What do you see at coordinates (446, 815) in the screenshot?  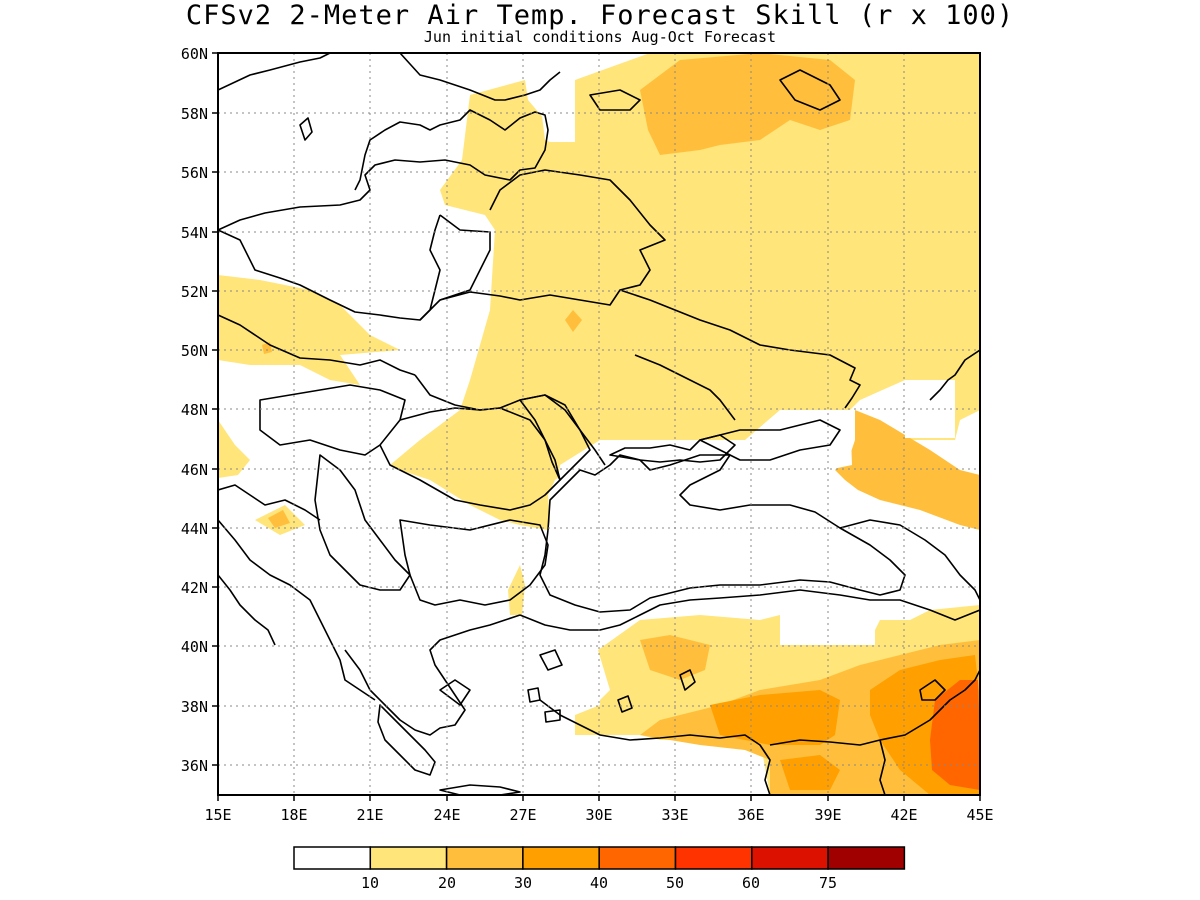 I see `lon-label: 24E` at bounding box center [446, 815].